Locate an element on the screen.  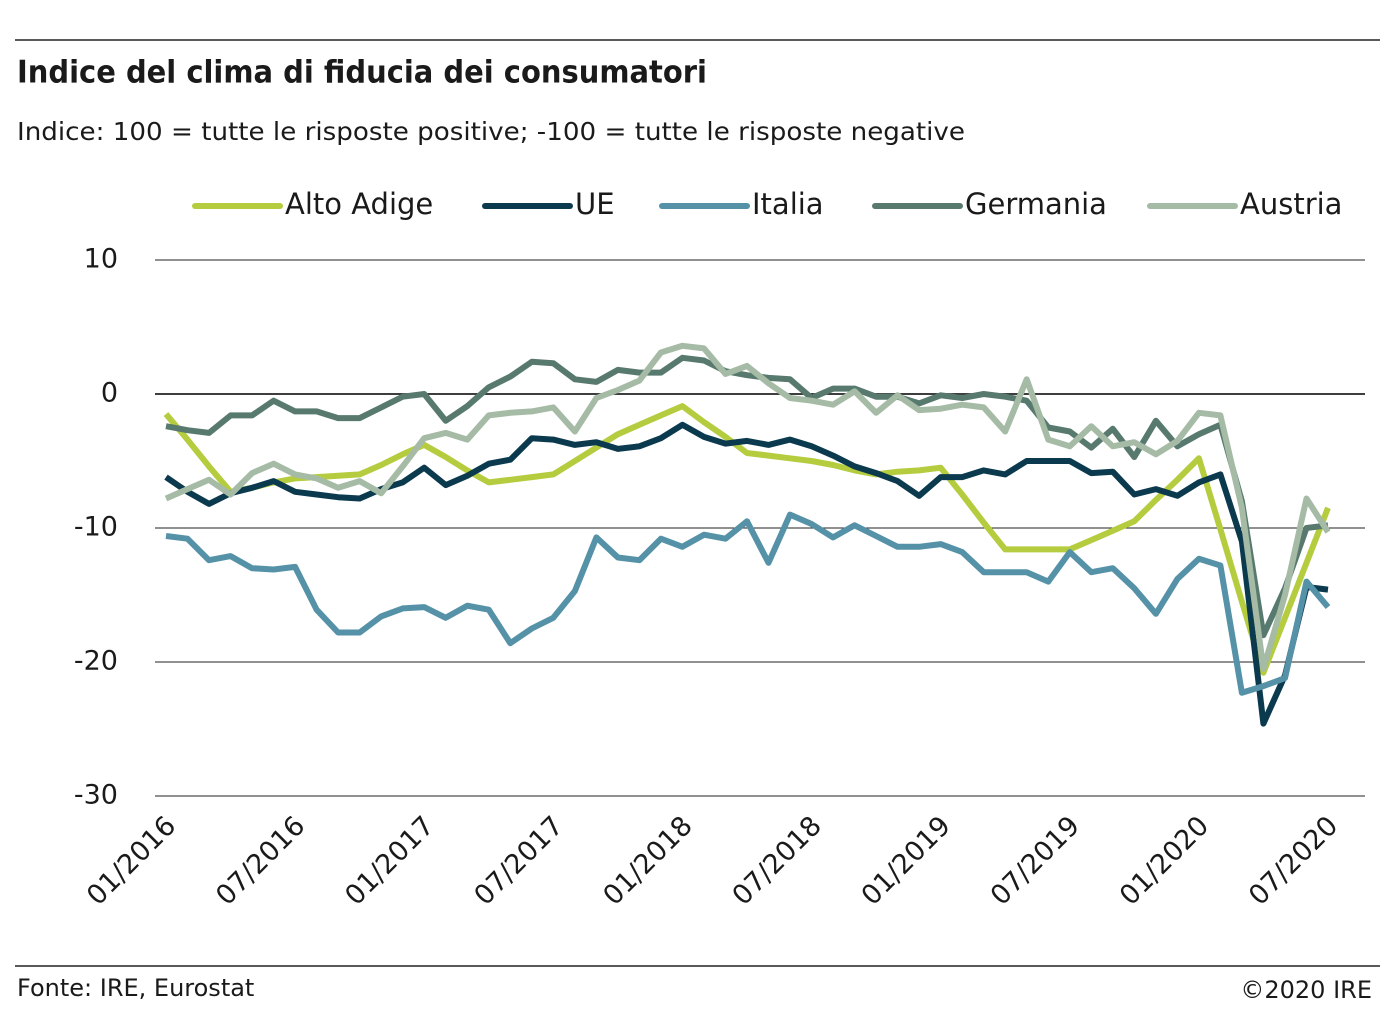
x-tick-label: 01/2019 is located at coordinates (906, 860).